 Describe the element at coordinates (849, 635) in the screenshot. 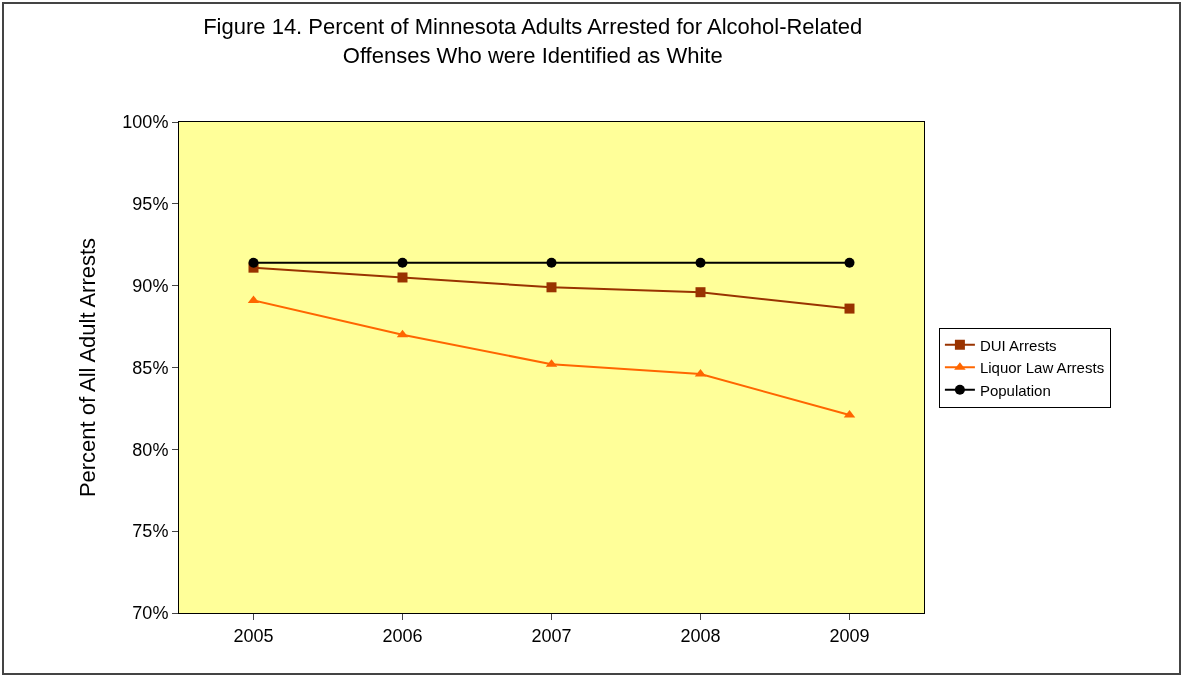

I see `x-tick-label: 2009` at that location.